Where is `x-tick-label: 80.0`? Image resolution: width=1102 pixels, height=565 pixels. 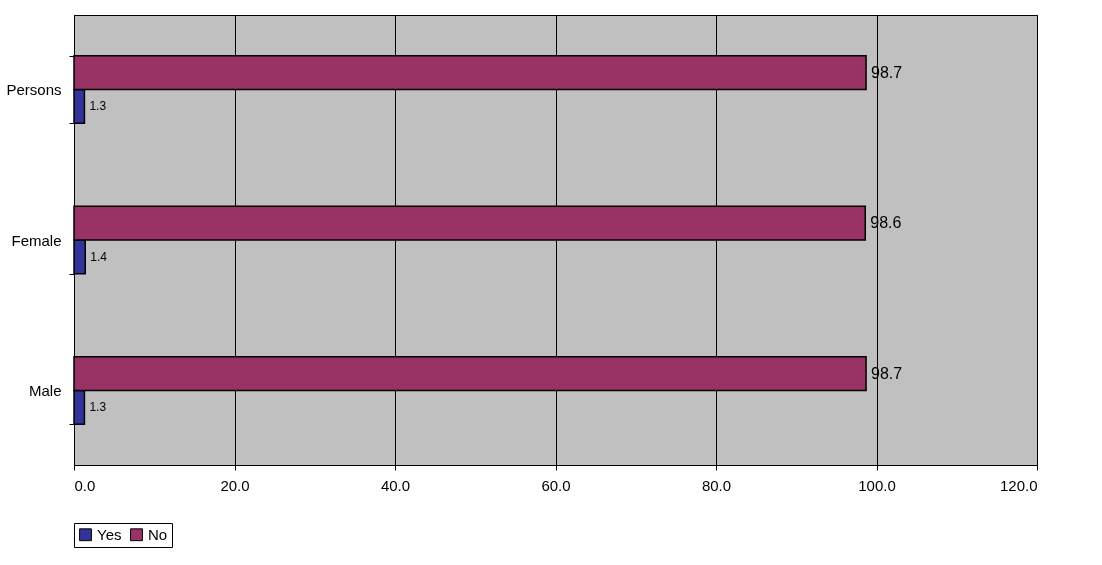 x-tick-label: 80.0 is located at coordinates (716, 485).